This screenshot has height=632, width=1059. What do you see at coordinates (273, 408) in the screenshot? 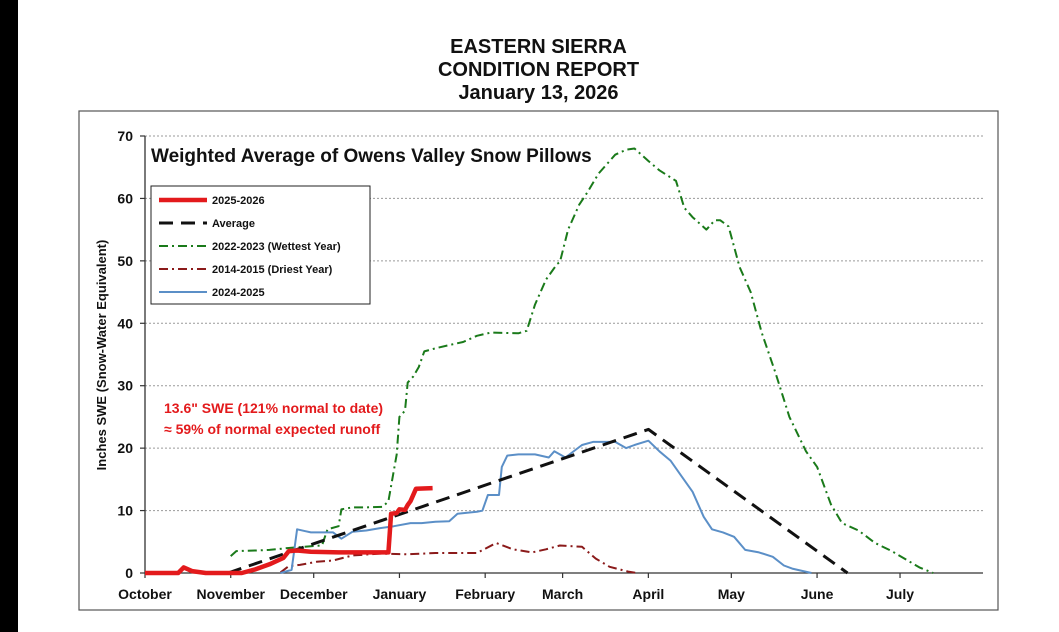
I see `annotation-swe: 13.6" SWE (121% normal to date)` at bounding box center [273, 408].